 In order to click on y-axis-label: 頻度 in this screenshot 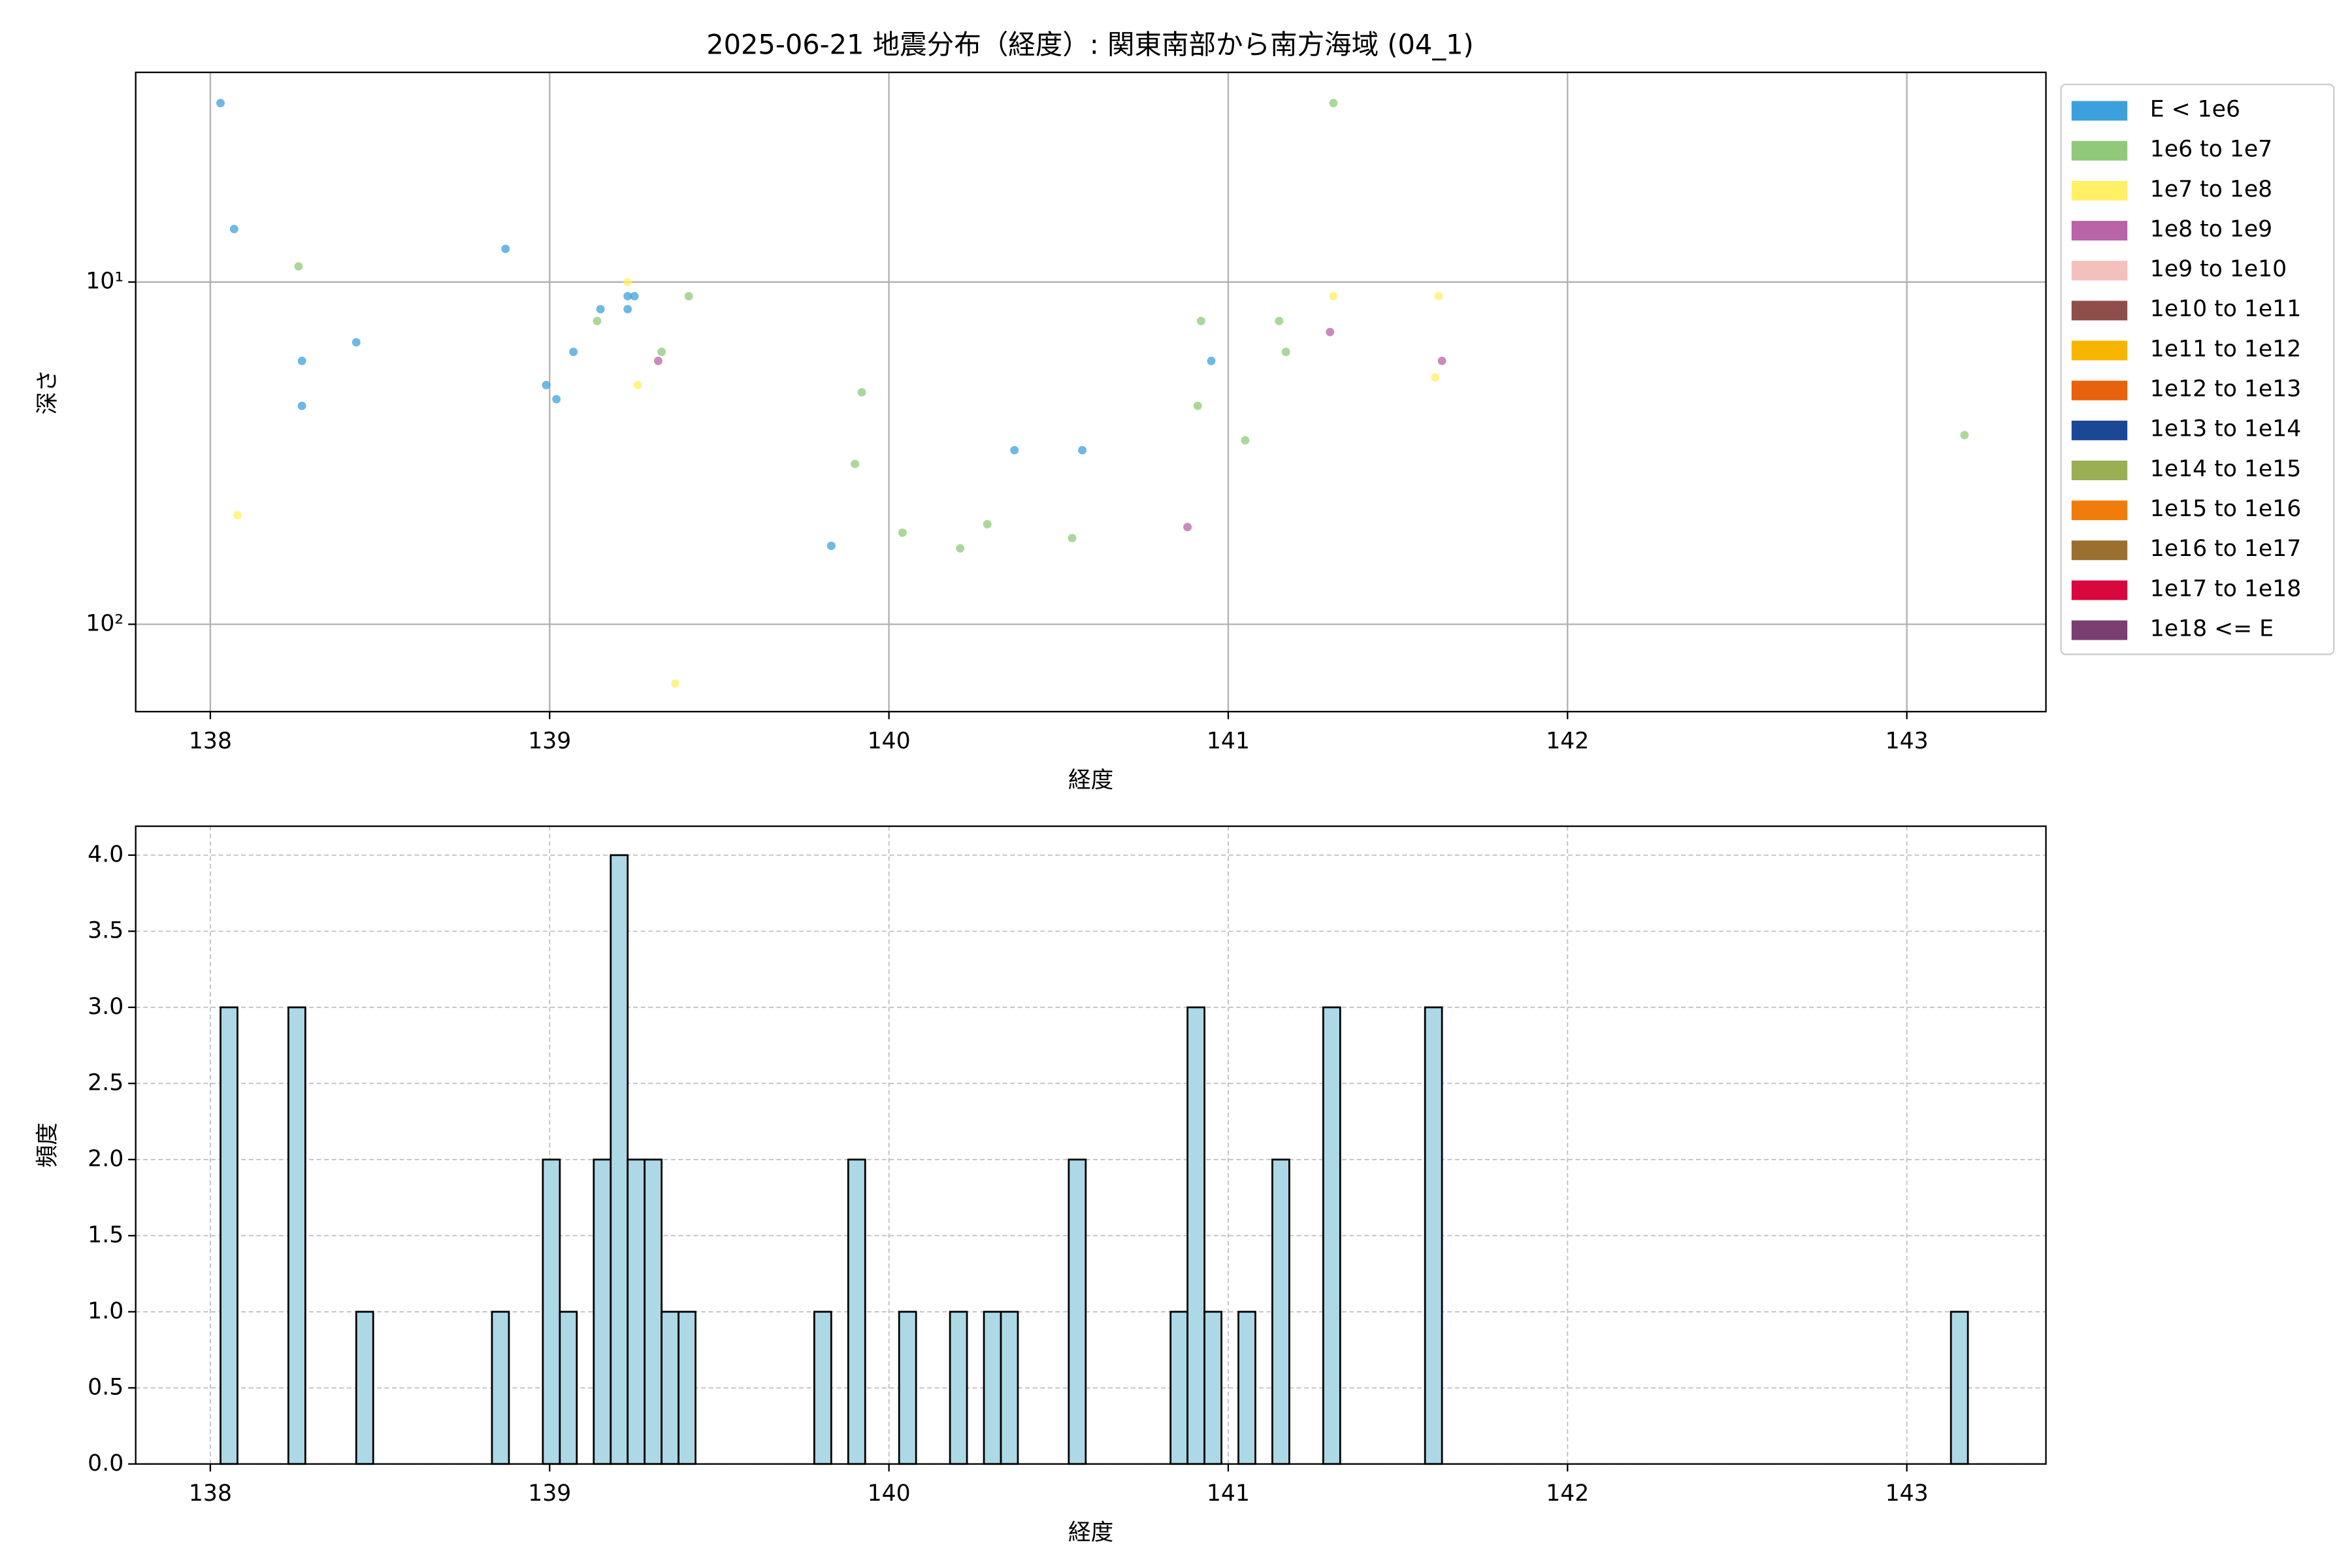, I will do `click(48, 1145)`.